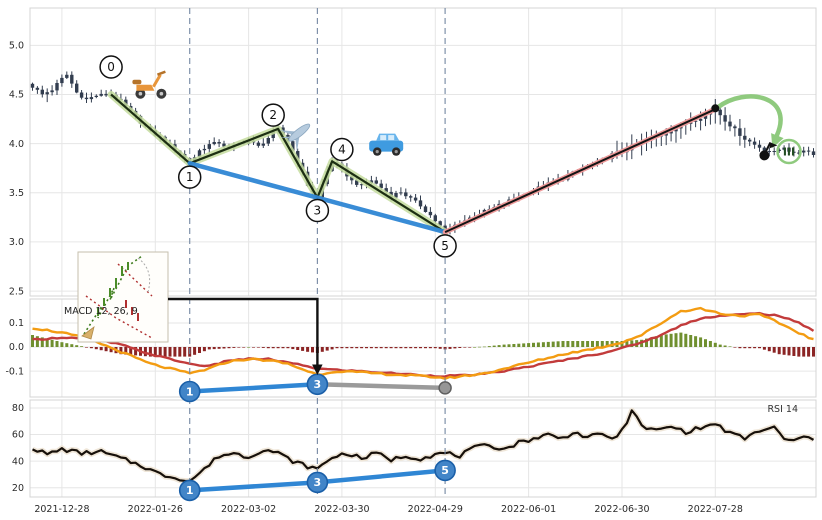 The width and height of the screenshot is (822, 520). I want to click on elliott-wave-line, so click(278, 163).